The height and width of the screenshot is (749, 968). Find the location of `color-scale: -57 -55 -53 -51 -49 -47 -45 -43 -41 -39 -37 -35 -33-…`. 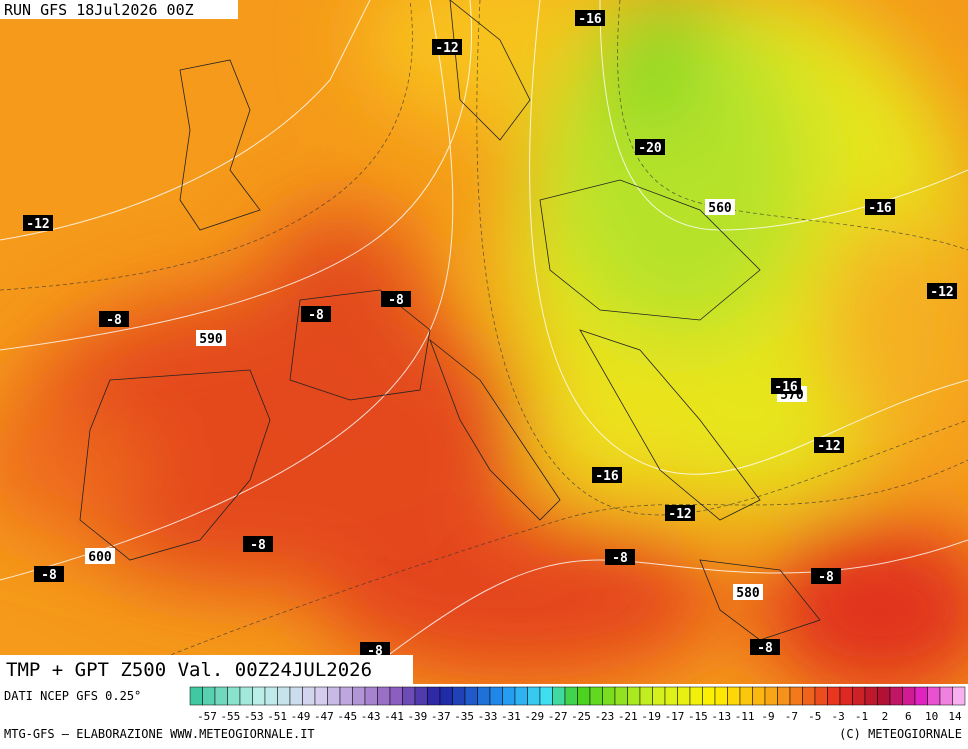

color-scale: -57 -55 -53 -51 -49 -47 -45 -43 -41 -39 -37 -35 -33-… is located at coordinates (577, 704).